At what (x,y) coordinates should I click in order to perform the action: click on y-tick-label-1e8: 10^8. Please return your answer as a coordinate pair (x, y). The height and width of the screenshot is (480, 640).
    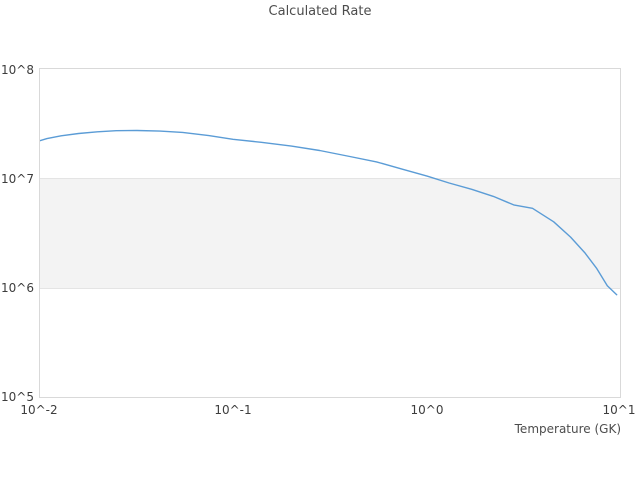
    Looking at the image, I should click on (17, 70).